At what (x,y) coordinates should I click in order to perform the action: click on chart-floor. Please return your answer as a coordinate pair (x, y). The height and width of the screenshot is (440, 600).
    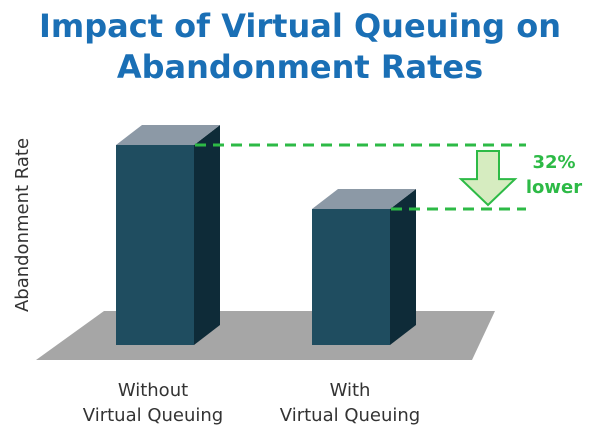
    Looking at the image, I should click on (265, 335).